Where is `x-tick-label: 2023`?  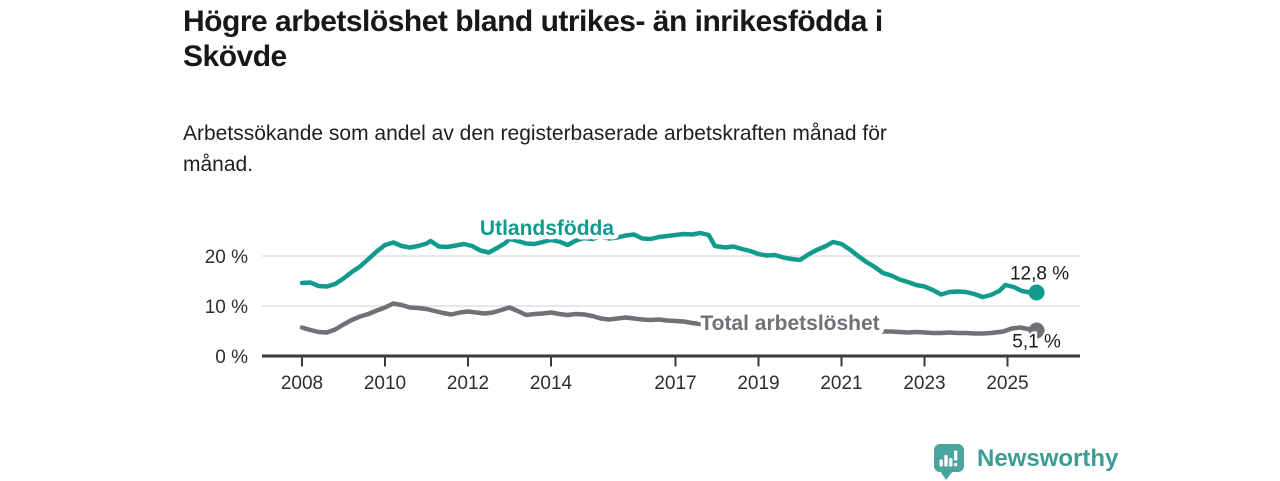 x-tick-label: 2023 is located at coordinates (924, 383).